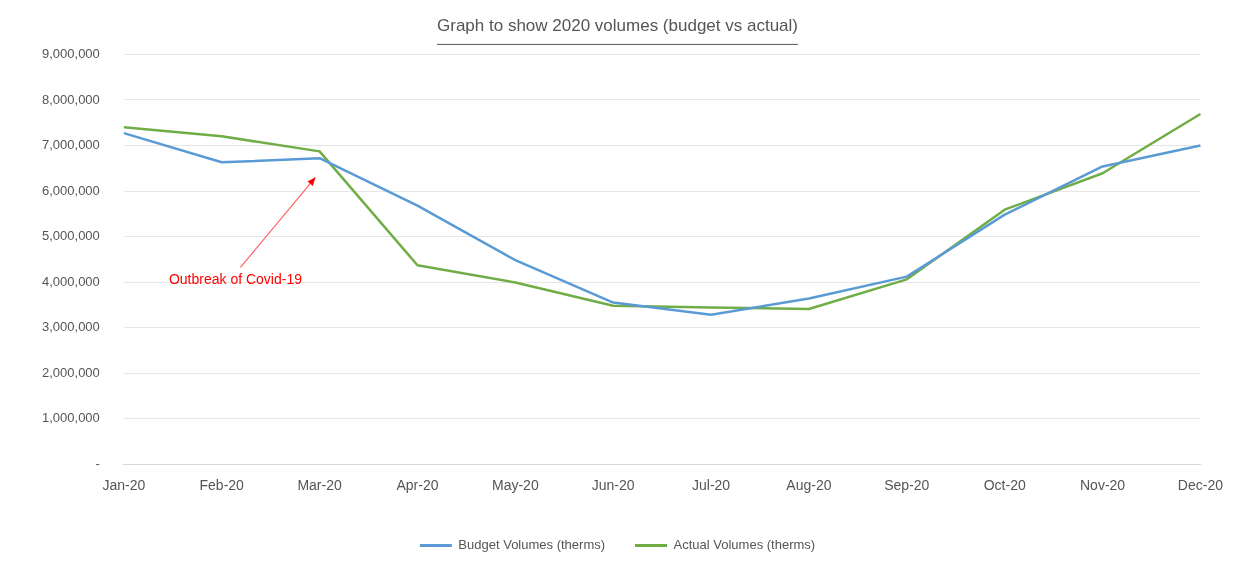 This screenshot has width=1245, height=570. What do you see at coordinates (907, 485) in the screenshot?
I see `x-tick-label: Sep-20` at bounding box center [907, 485].